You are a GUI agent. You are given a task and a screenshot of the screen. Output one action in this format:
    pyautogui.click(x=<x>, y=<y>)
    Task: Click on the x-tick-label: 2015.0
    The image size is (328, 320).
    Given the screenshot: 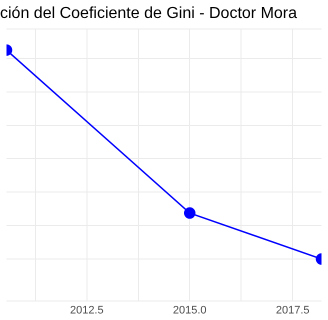 What is the action you would take?
    pyautogui.click(x=189, y=310)
    